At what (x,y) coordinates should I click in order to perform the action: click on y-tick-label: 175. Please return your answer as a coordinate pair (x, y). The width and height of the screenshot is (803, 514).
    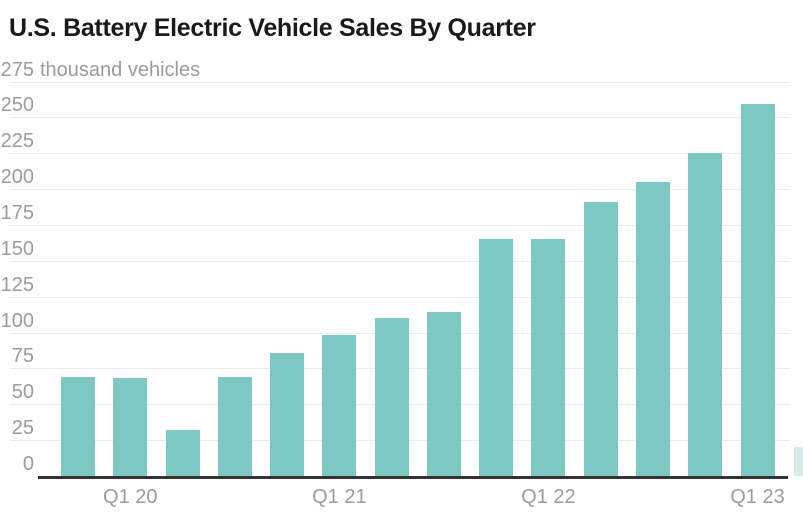
    Looking at the image, I should click on (17, 212).